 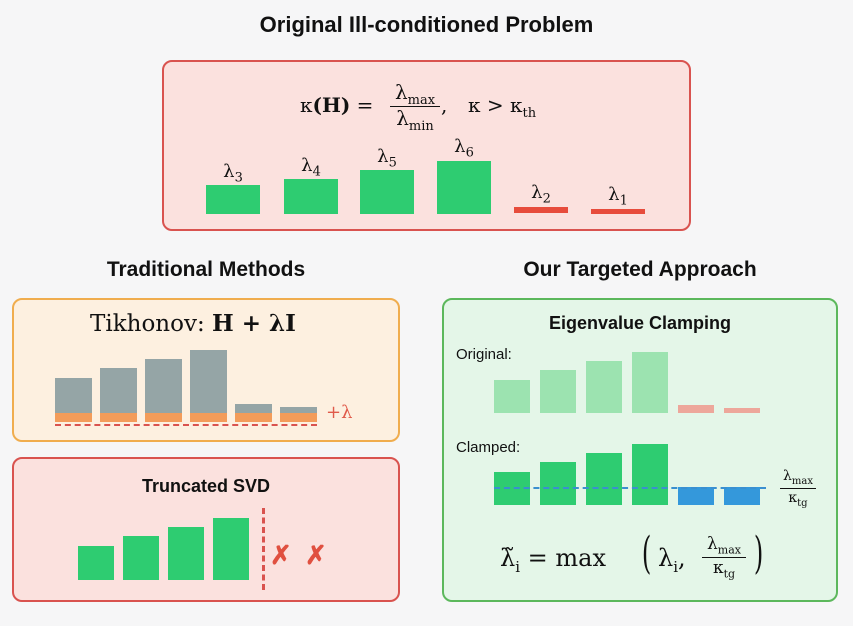 I want to click on numerator-subscript: max, so click(x=421, y=100).